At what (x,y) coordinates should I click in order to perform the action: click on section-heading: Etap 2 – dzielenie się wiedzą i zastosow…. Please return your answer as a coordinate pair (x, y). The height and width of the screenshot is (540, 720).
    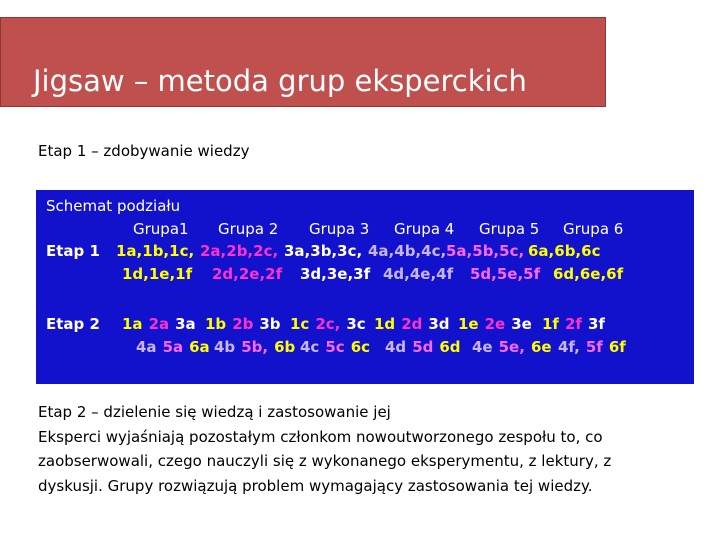
    Looking at the image, I should click on (214, 412).